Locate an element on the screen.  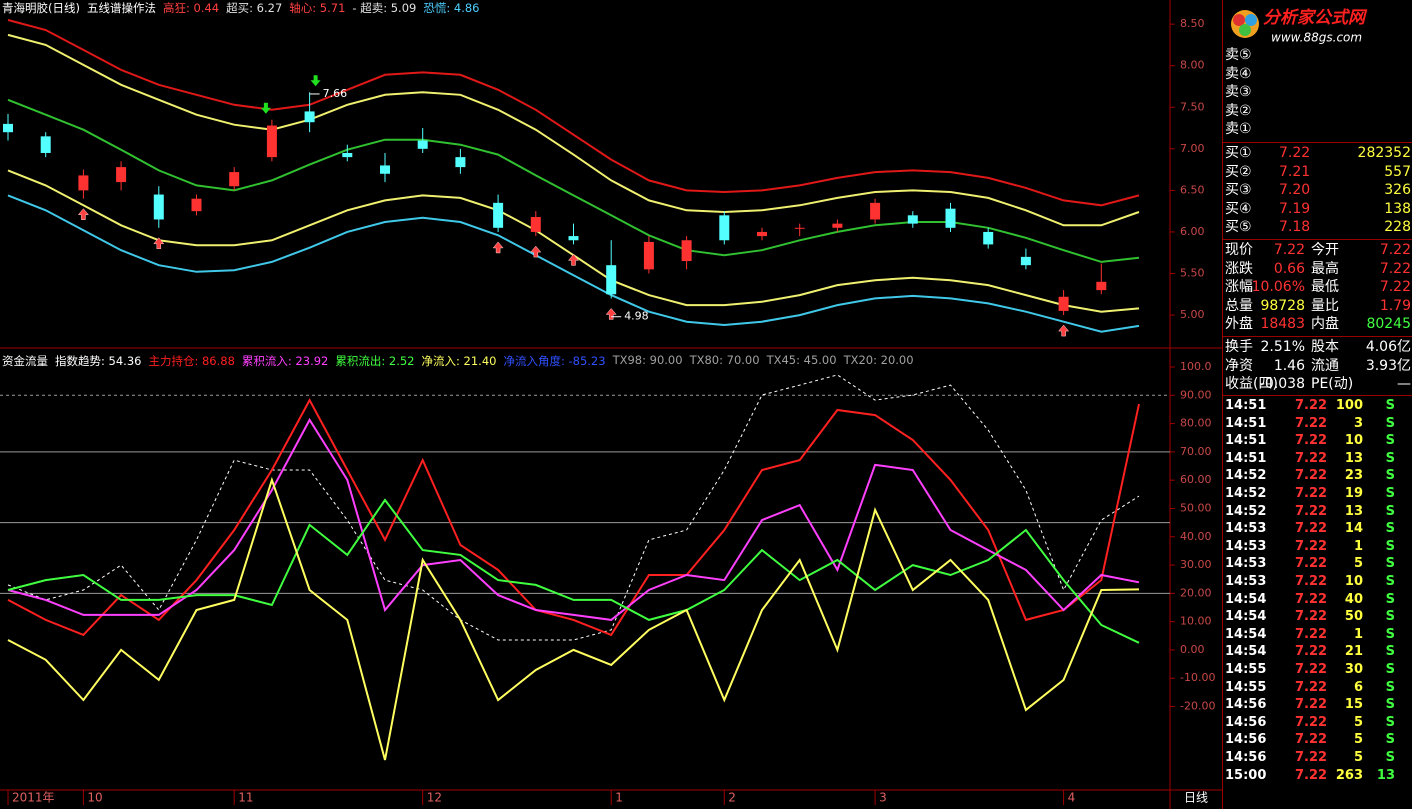
y-tick-label: 40.00 is located at coordinates (1196, 536).